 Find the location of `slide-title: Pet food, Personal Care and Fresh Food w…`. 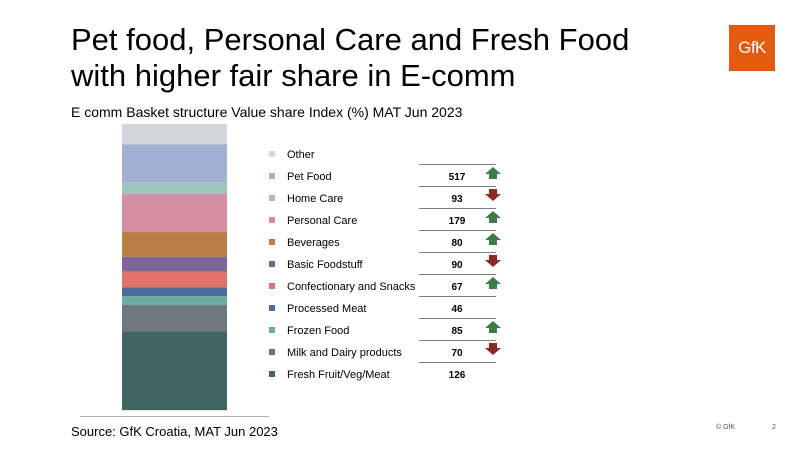

slide-title: Pet food, Personal Care and Fresh Food w… is located at coordinates (381, 58).